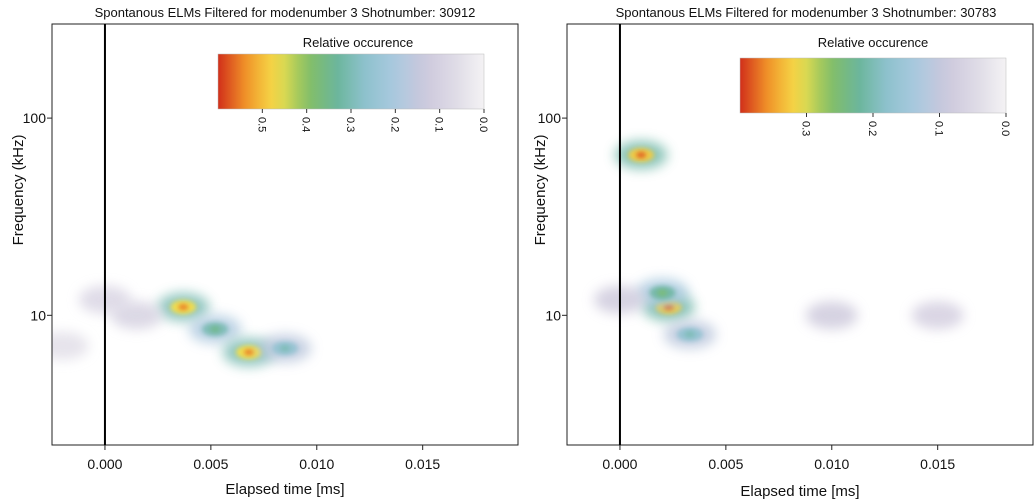 Image resolution: width=1036 pixels, height=501 pixels. I want to click on colorbar: Relative occurence 0.3 0.2 0.1 0.0, so click(875, 85).